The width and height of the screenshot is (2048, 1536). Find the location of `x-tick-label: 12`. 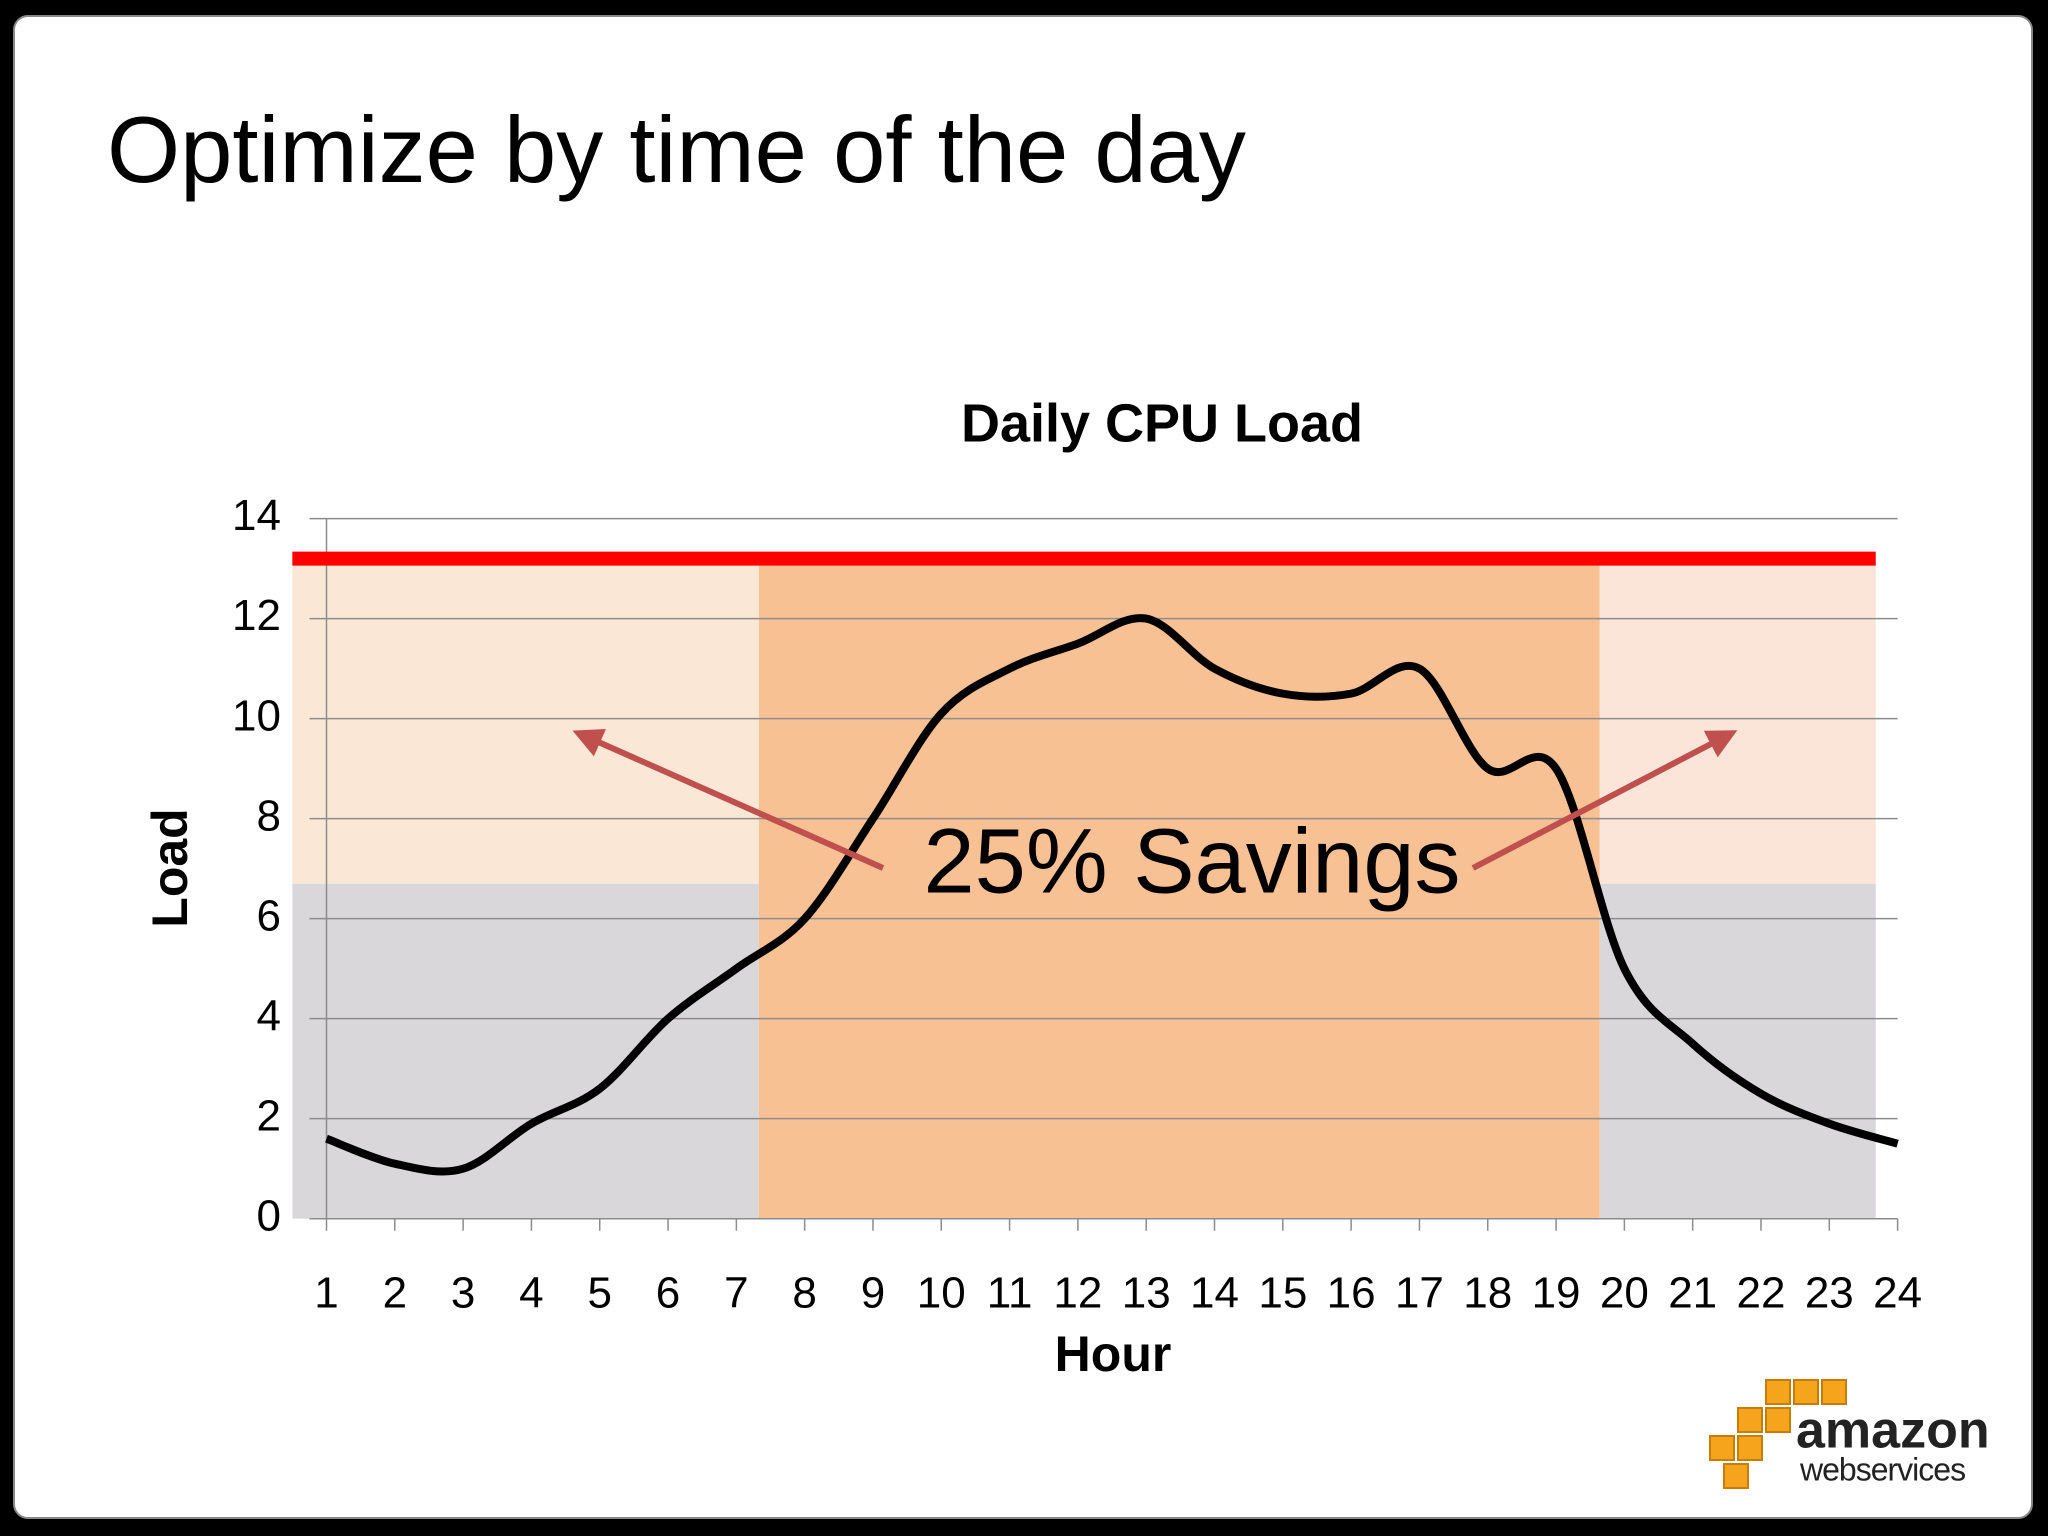

x-tick-label: 12 is located at coordinates (1077, 1293).